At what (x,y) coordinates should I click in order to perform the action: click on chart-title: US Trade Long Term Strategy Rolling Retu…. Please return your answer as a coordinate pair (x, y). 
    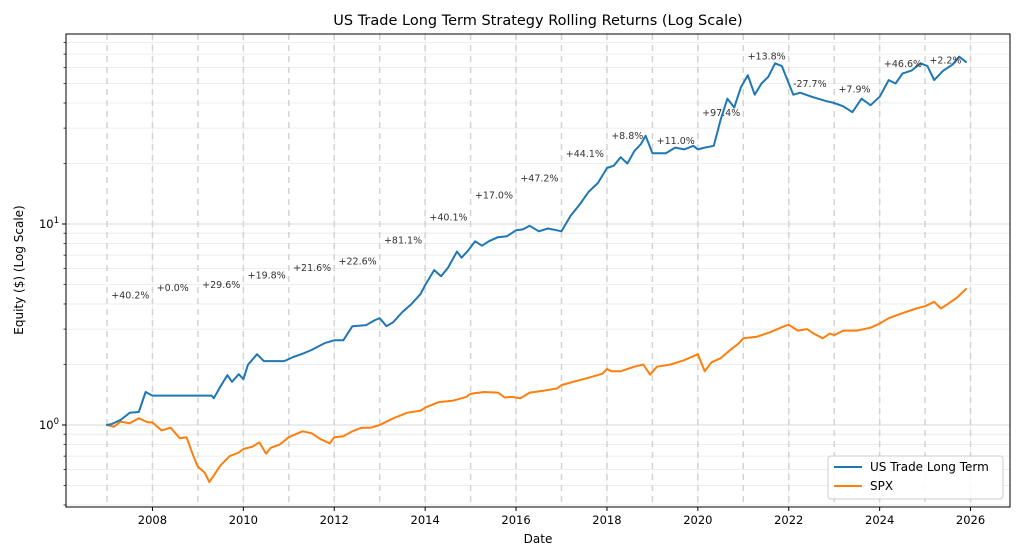
    Looking at the image, I should click on (537, 21).